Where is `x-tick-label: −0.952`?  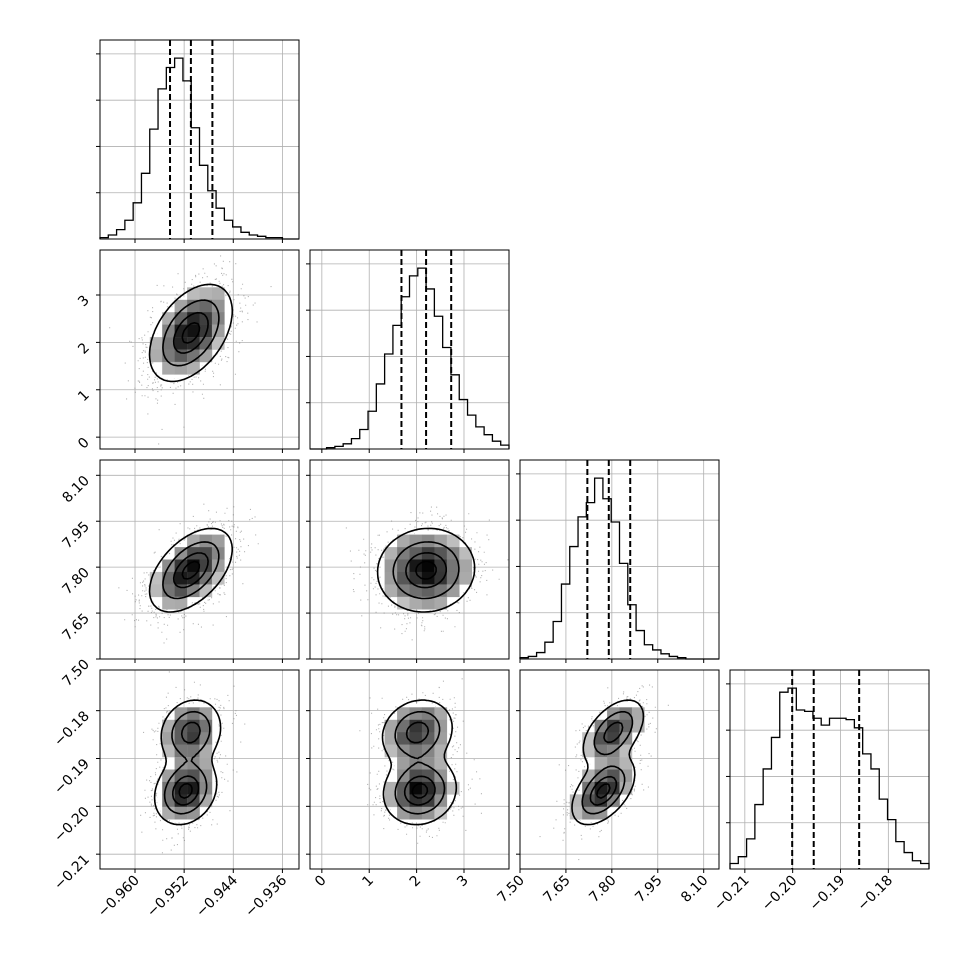 x-tick-label: −0.952 is located at coordinates (168, 897).